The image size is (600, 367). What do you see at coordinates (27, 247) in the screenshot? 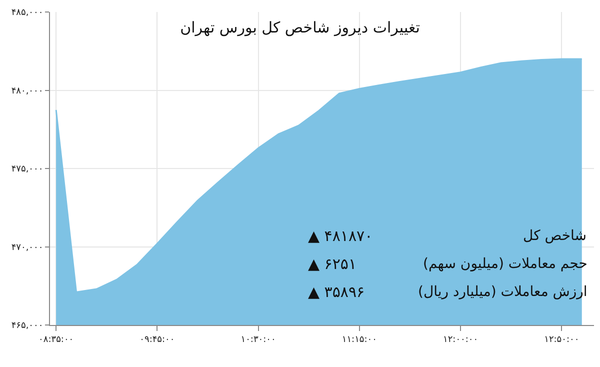
I see `y-tick-label: ۴۷۰,۰۰۰` at bounding box center [27, 247].